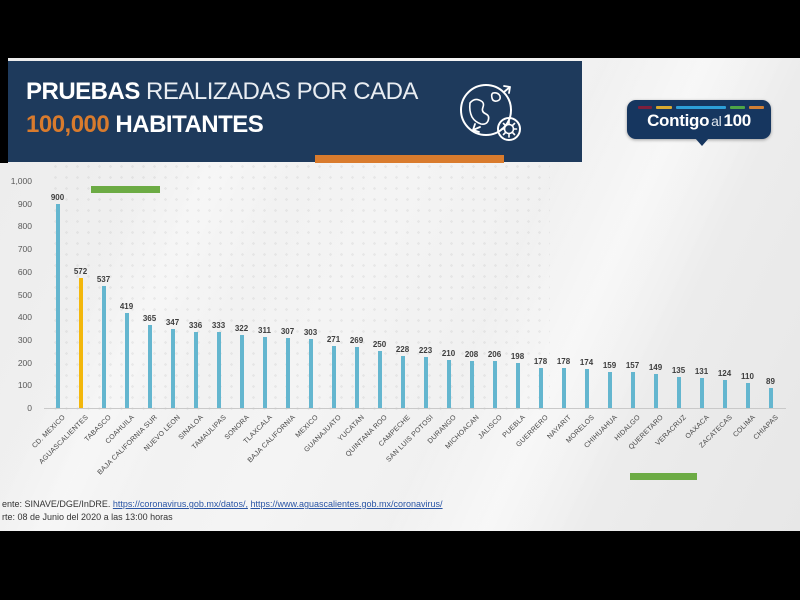 The height and width of the screenshot is (600, 800). What do you see at coordinates (609, 365) in the screenshot?
I see `bar-value-label: 159` at bounding box center [609, 365].